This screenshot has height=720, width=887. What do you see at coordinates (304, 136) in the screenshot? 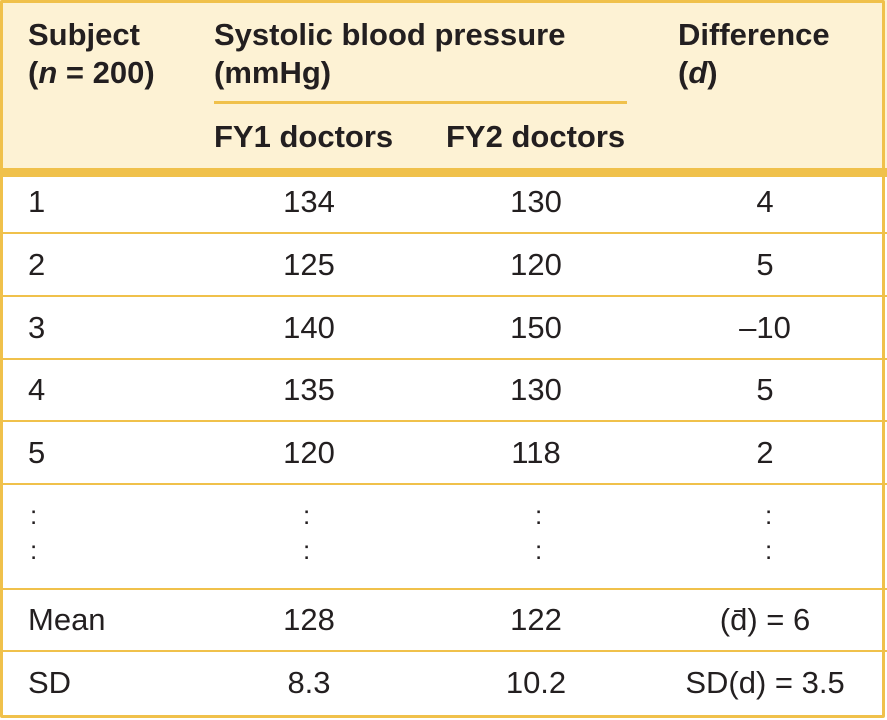
I see `header-fy1: FY1 doctors` at bounding box center [304, 136].